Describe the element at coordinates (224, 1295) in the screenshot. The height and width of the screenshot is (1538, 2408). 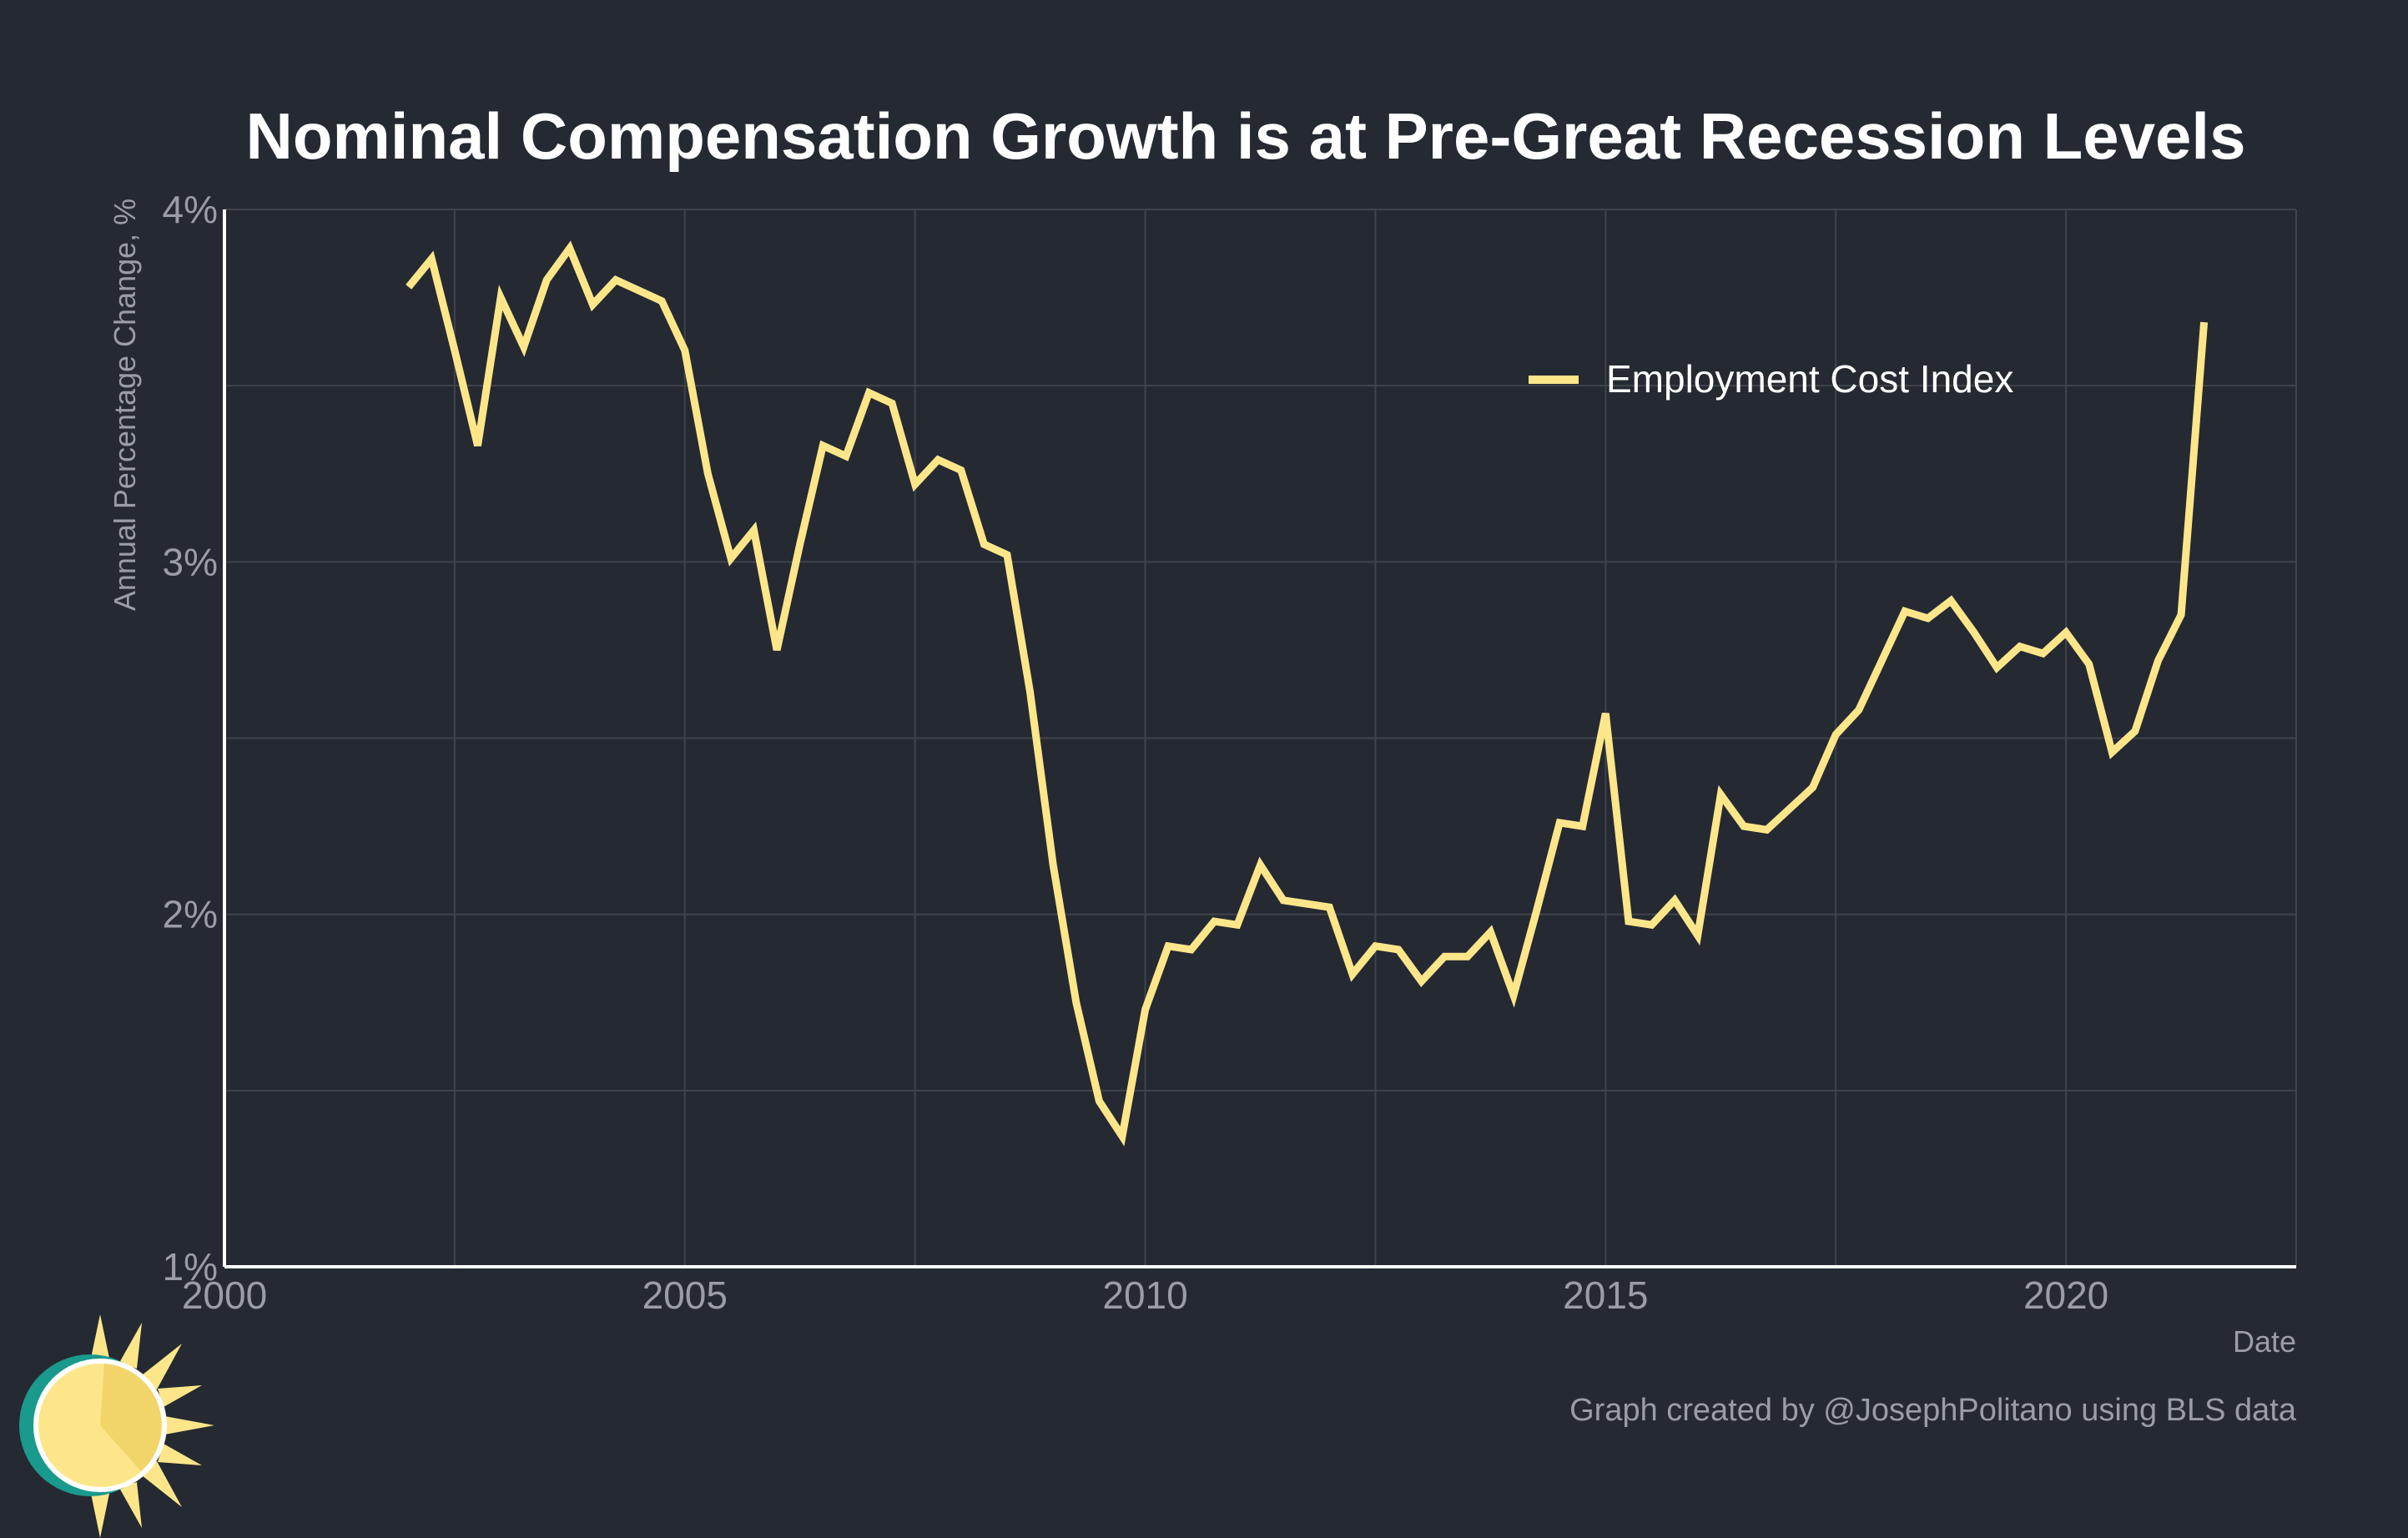
I see `x-tick-label: 2000` at that location.